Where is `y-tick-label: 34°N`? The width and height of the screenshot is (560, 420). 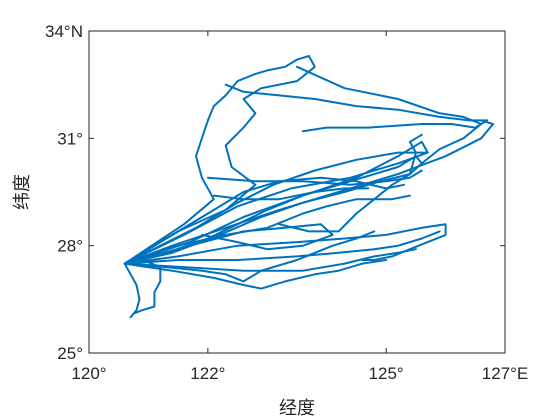 y-tick-label: 34°N is located at coordinates (64, 31).